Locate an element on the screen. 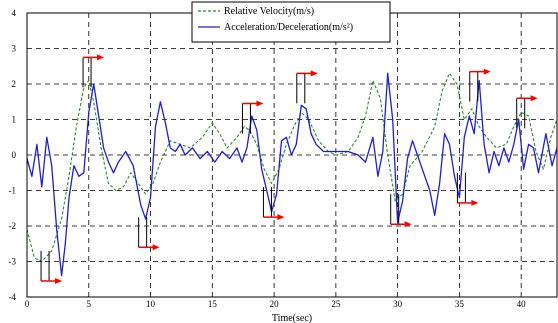 This screenshot has width=558, height=323. legend-box is located at coordinates (291, 22).